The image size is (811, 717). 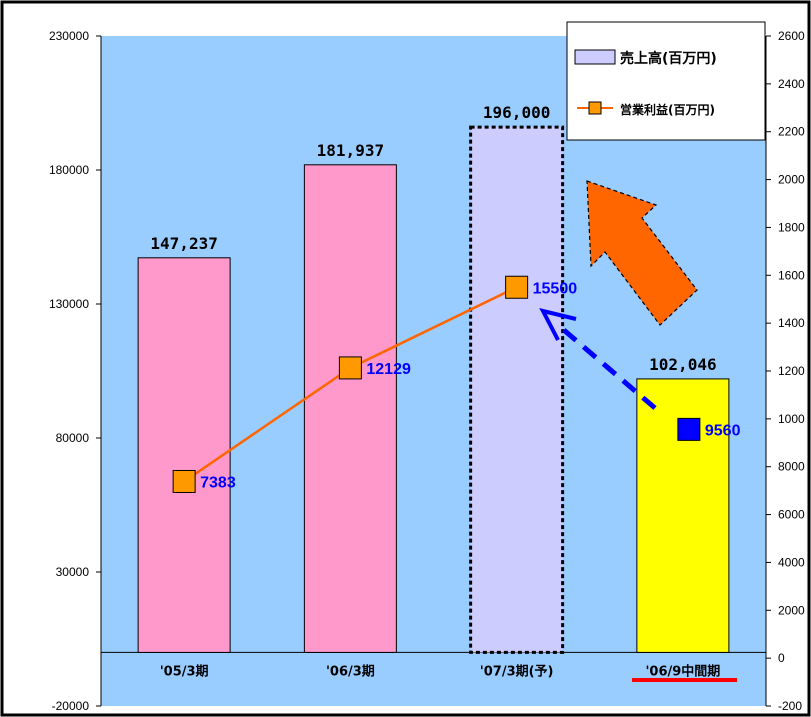 What do you see at coordinates (668, 58) in the screenshot?
I see `legend-label-sales: 売上高(百万円)` at bounding box center [668, 58].